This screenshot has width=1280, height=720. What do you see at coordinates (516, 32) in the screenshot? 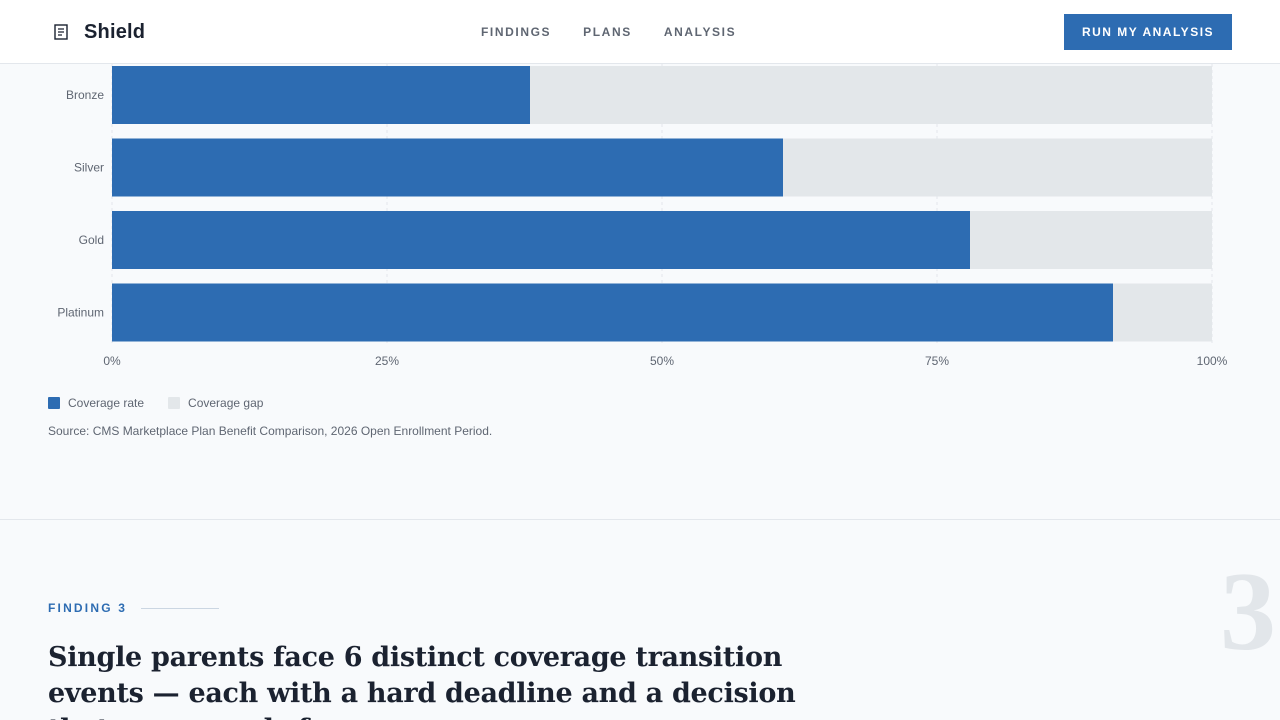
I see `nav-findings: FINDINGS` at bounding box center [516, 32].